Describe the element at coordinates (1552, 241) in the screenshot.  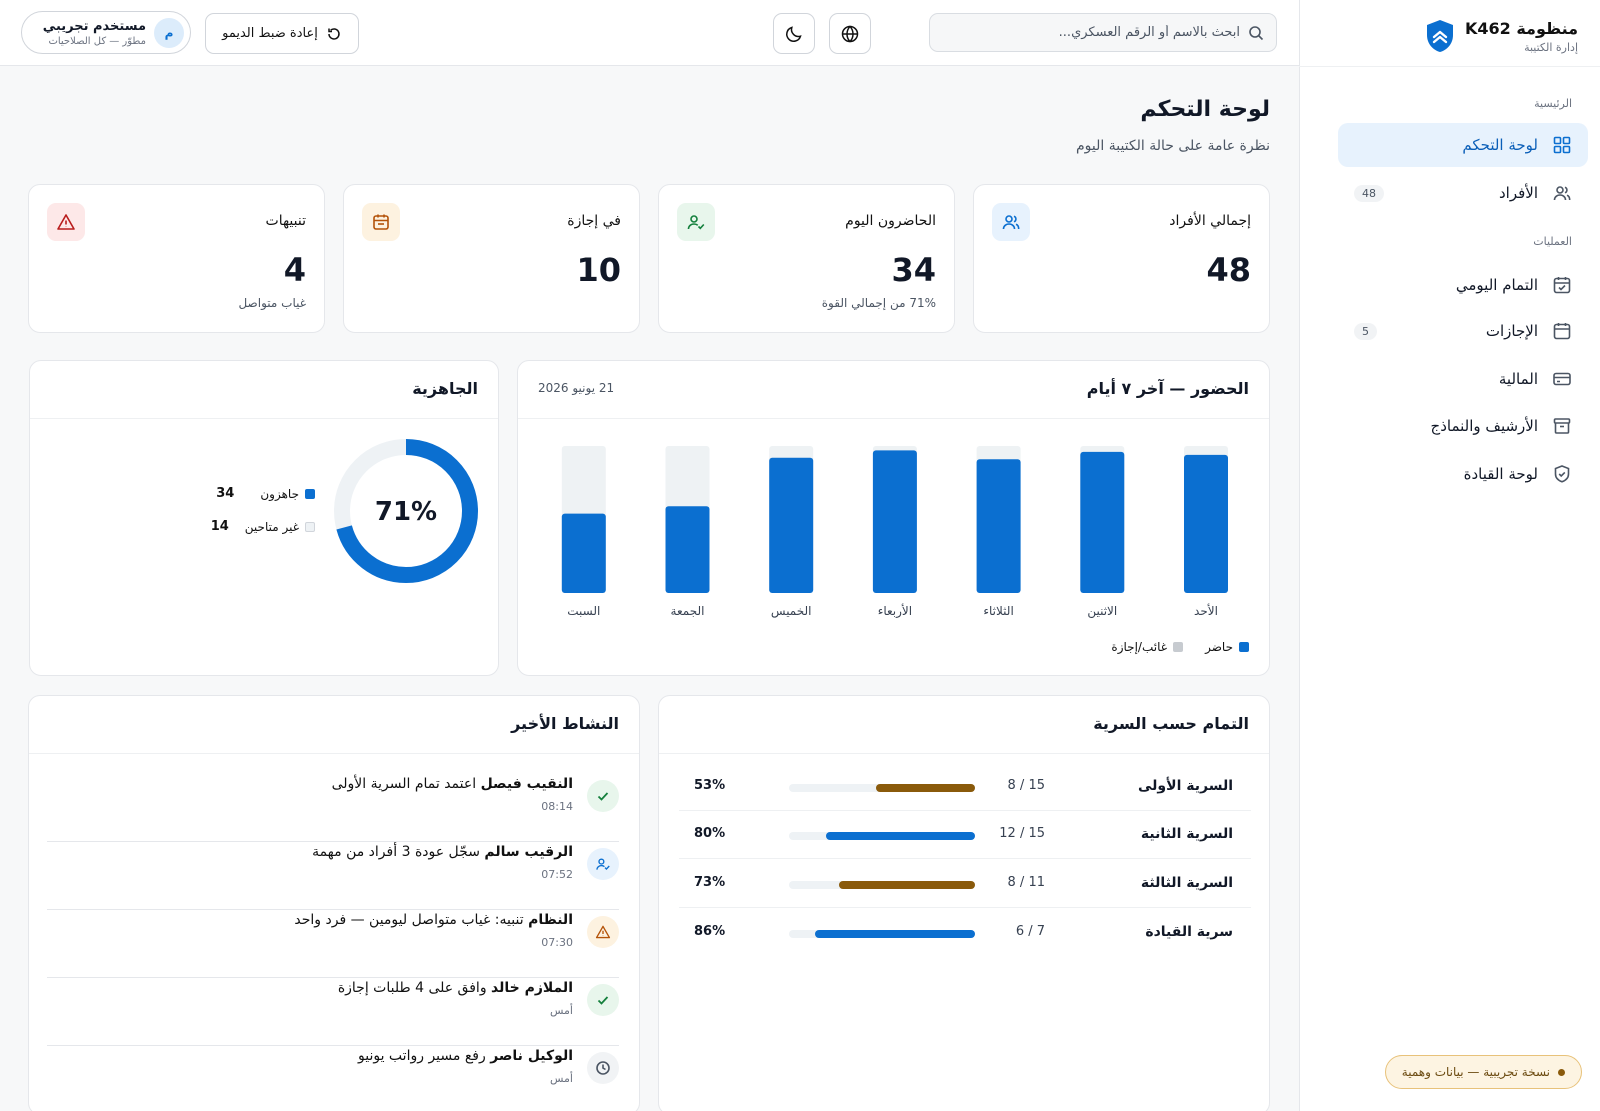
I see `nav-section-operations: العمليات` at that location.